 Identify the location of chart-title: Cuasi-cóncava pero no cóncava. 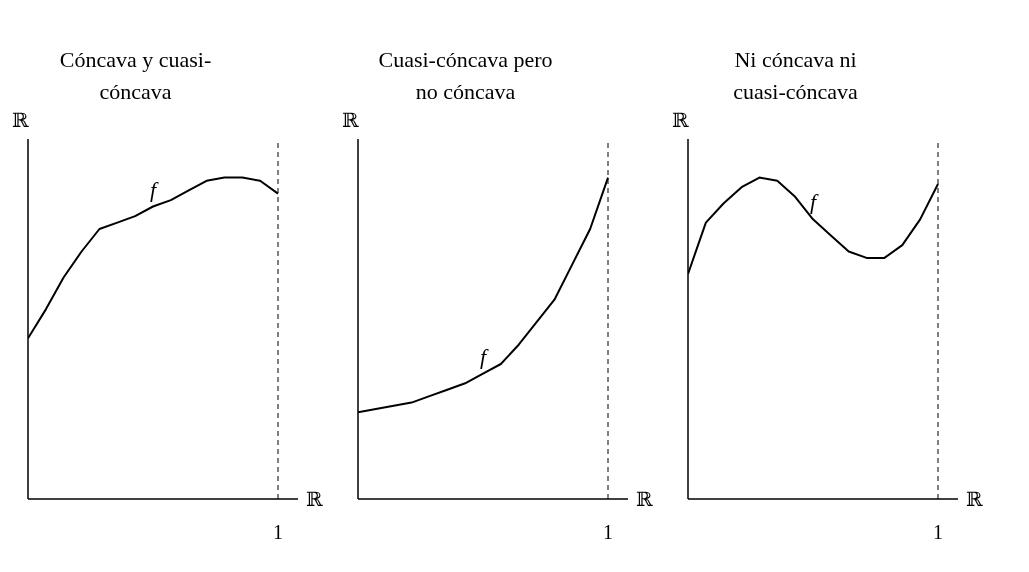
(465, 76).